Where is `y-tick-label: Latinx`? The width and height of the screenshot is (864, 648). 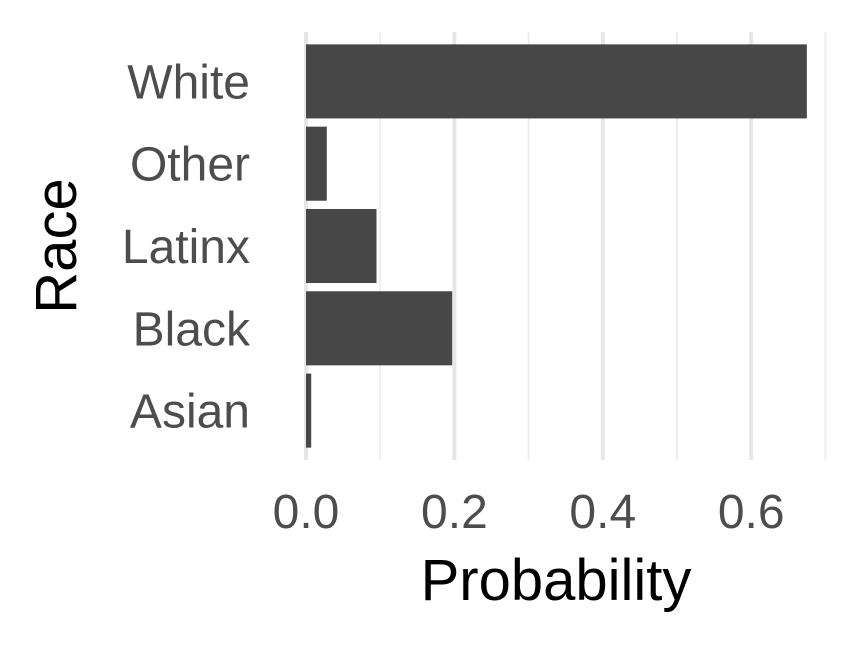 y-tick-label: Latinx is located at coordinates (186, 247).